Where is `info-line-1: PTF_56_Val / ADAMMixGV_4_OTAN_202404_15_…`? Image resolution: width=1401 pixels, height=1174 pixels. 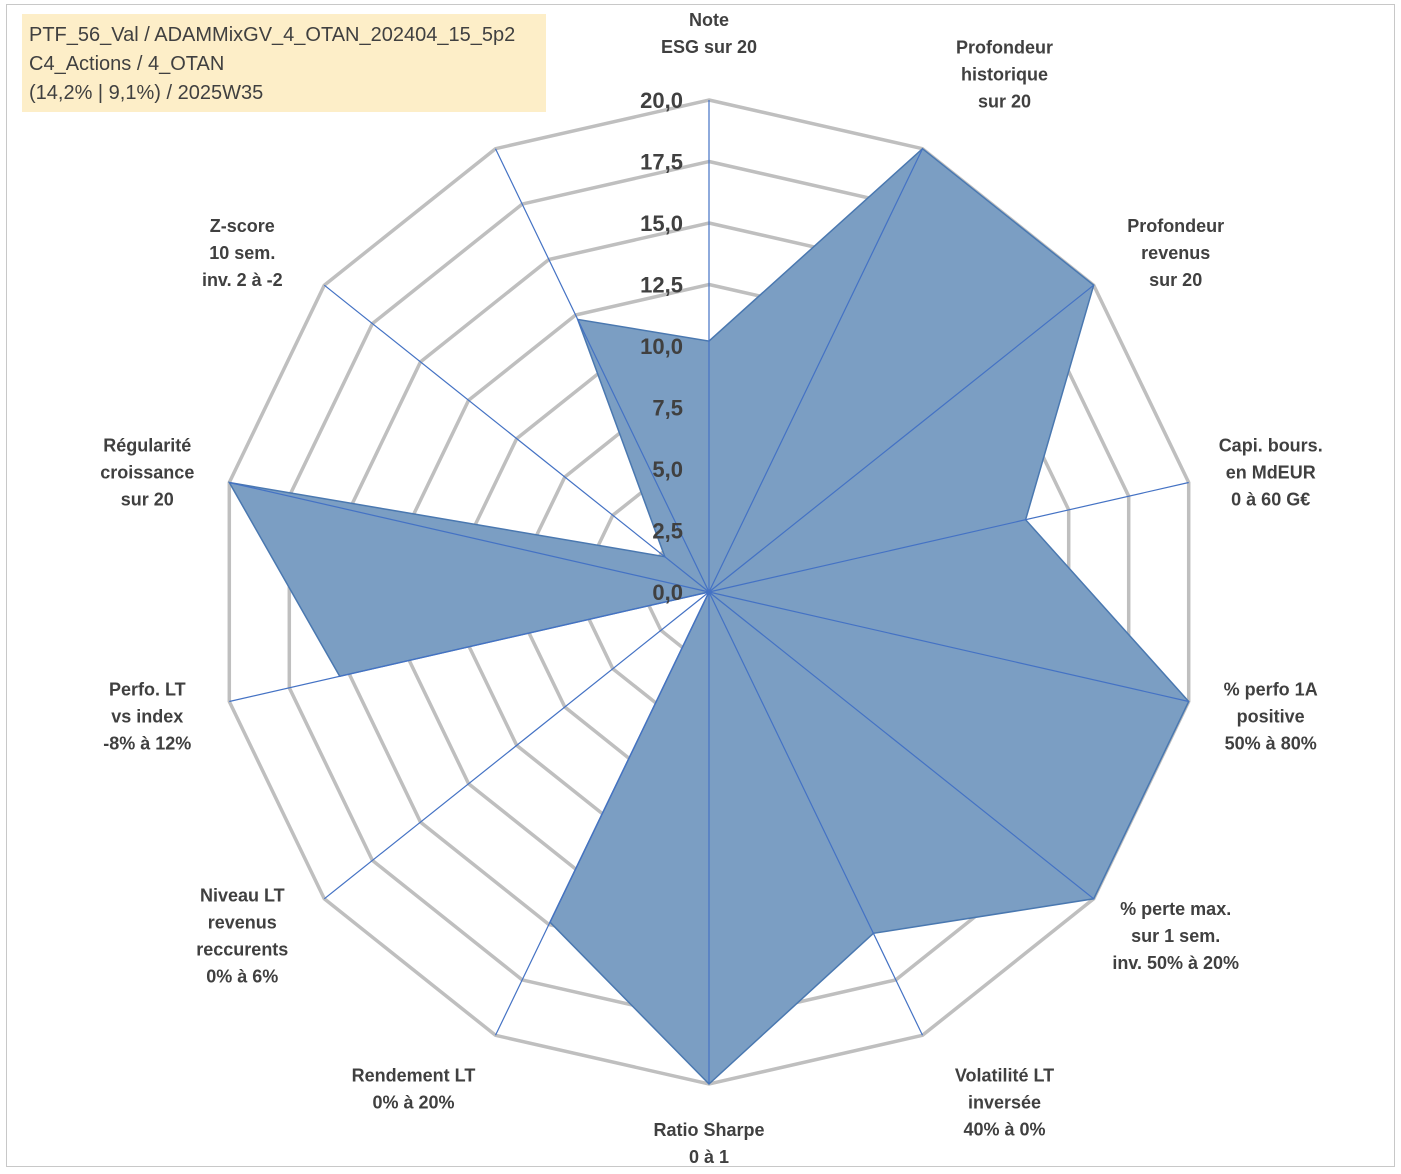
info-line-1: PTF_56_Val / ADAMMixGV_4_OTAN_202404_15_… is located at coordinates (272, 35).